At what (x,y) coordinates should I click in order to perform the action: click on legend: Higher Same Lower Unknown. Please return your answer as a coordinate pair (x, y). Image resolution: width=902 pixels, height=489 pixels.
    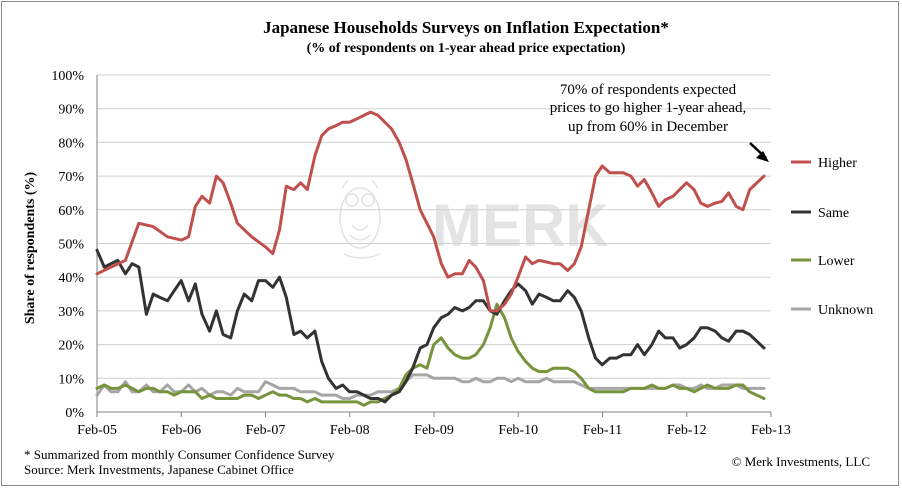
    Looking at the image, I should click on (832, 237).